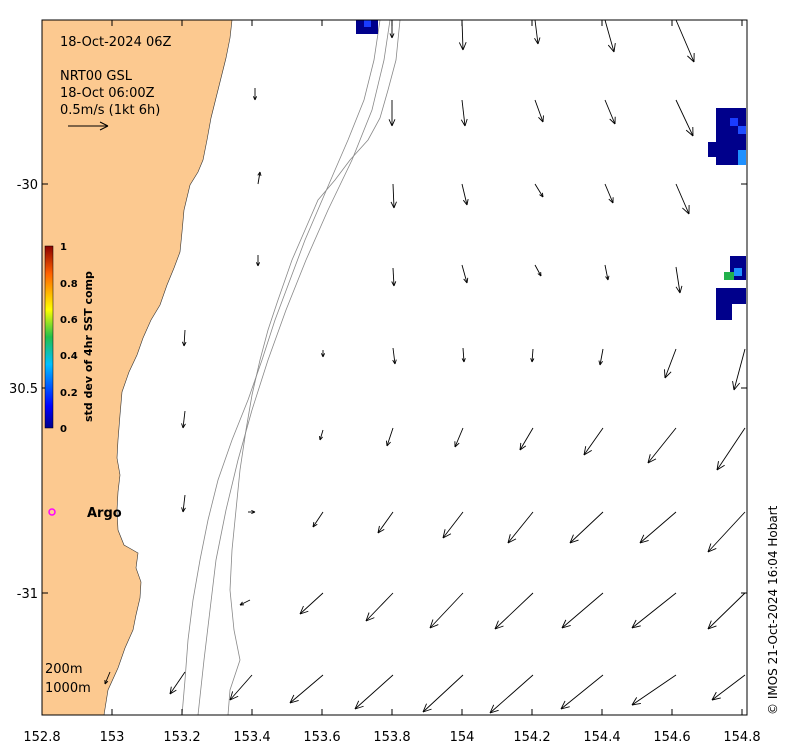 This screenshot has height=750, width=790. What do you see at coordinates (88, 126) in the screenshot?
I see `scale-arrow` at bounding box center [88, 126].